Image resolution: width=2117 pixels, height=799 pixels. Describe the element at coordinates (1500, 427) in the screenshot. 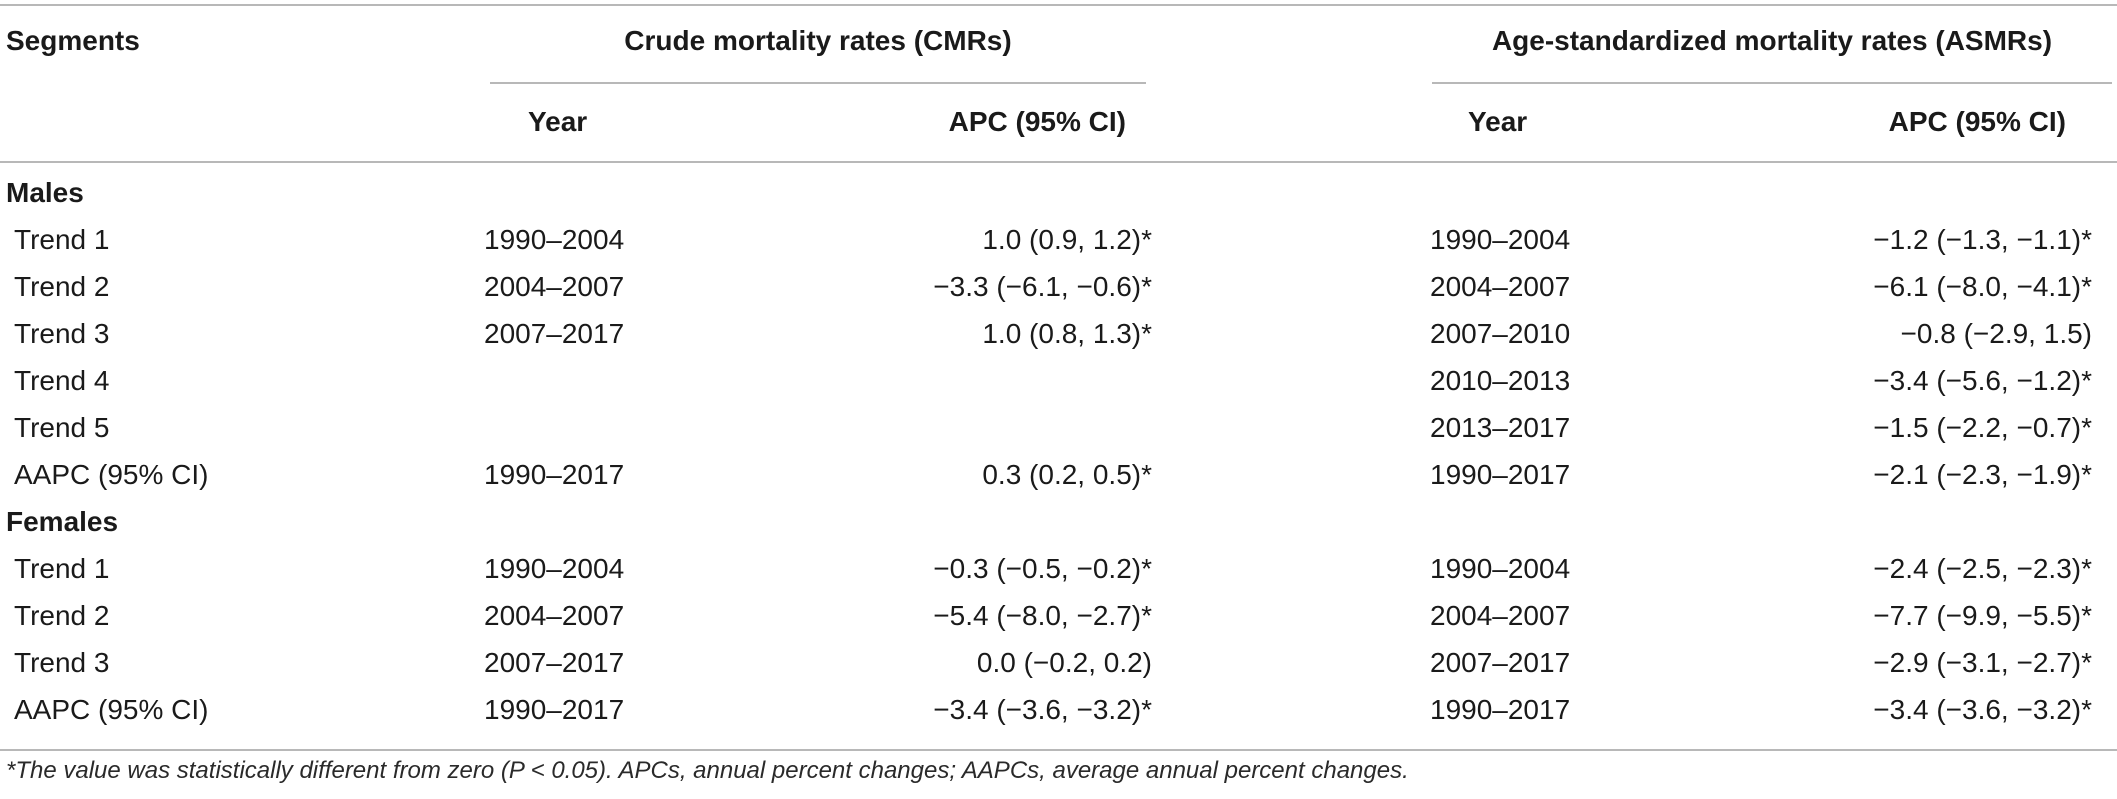

I see `asmr-year-cell: 2013–2017` at that location.